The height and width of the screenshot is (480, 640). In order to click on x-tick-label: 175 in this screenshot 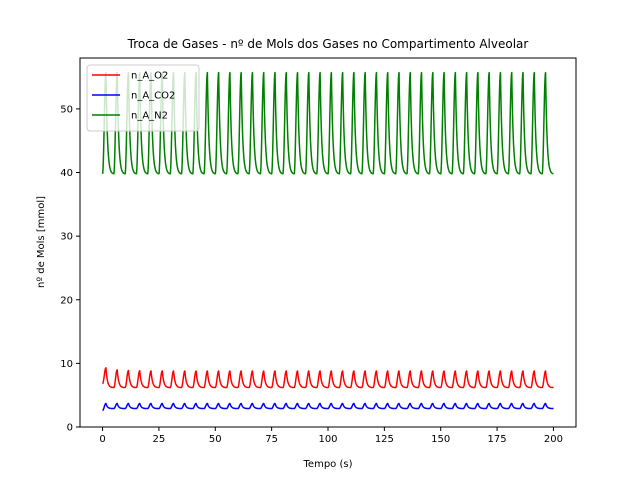, I will do `click(497, 439)`.